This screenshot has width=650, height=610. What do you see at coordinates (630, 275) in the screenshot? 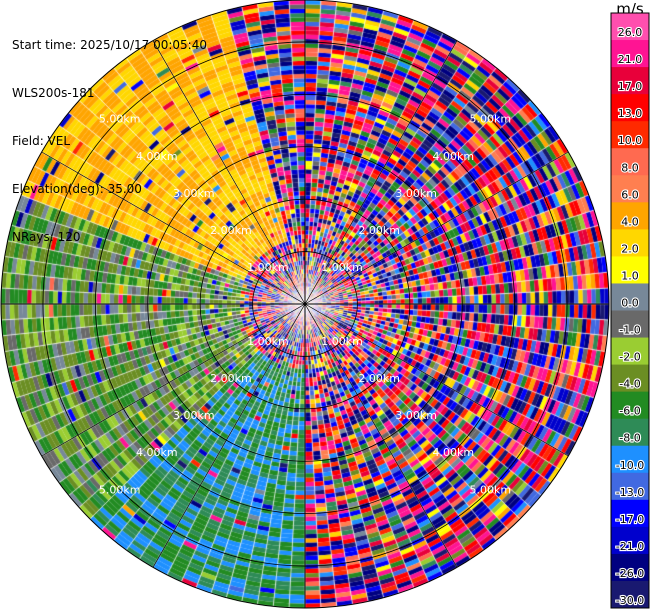
I see `colorbar-tick-label: 1.0` at bounding box center [630, 275].